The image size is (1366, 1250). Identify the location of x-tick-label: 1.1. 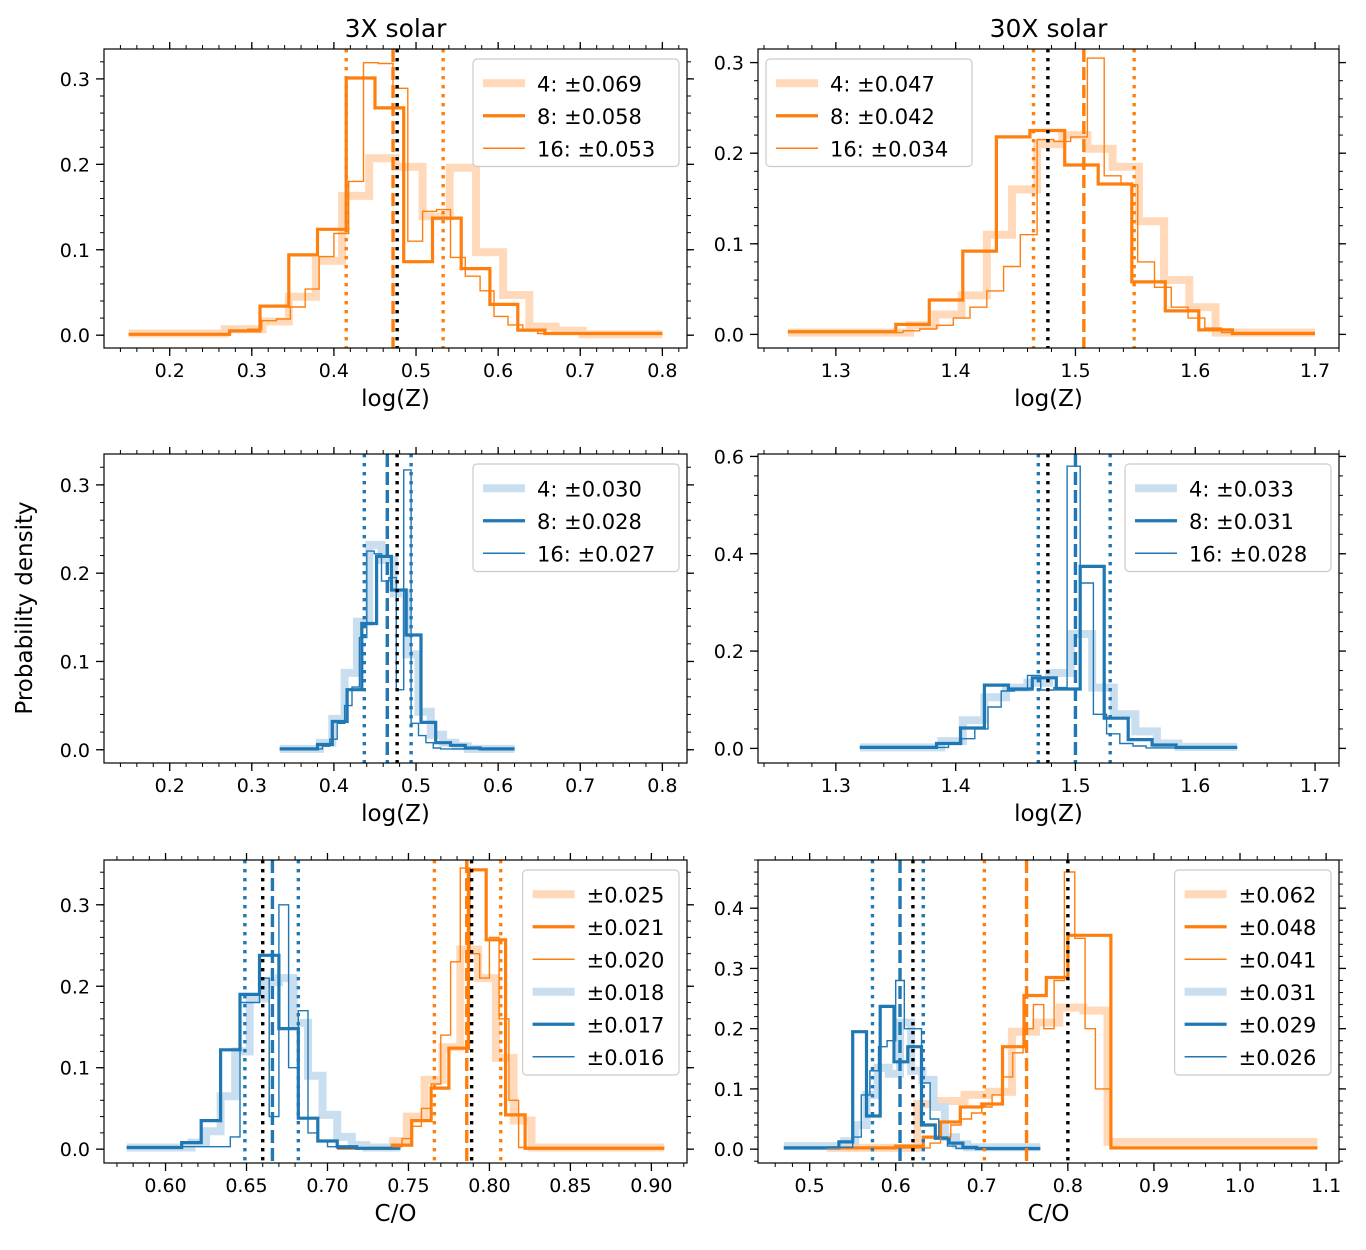
(1326, 1186).